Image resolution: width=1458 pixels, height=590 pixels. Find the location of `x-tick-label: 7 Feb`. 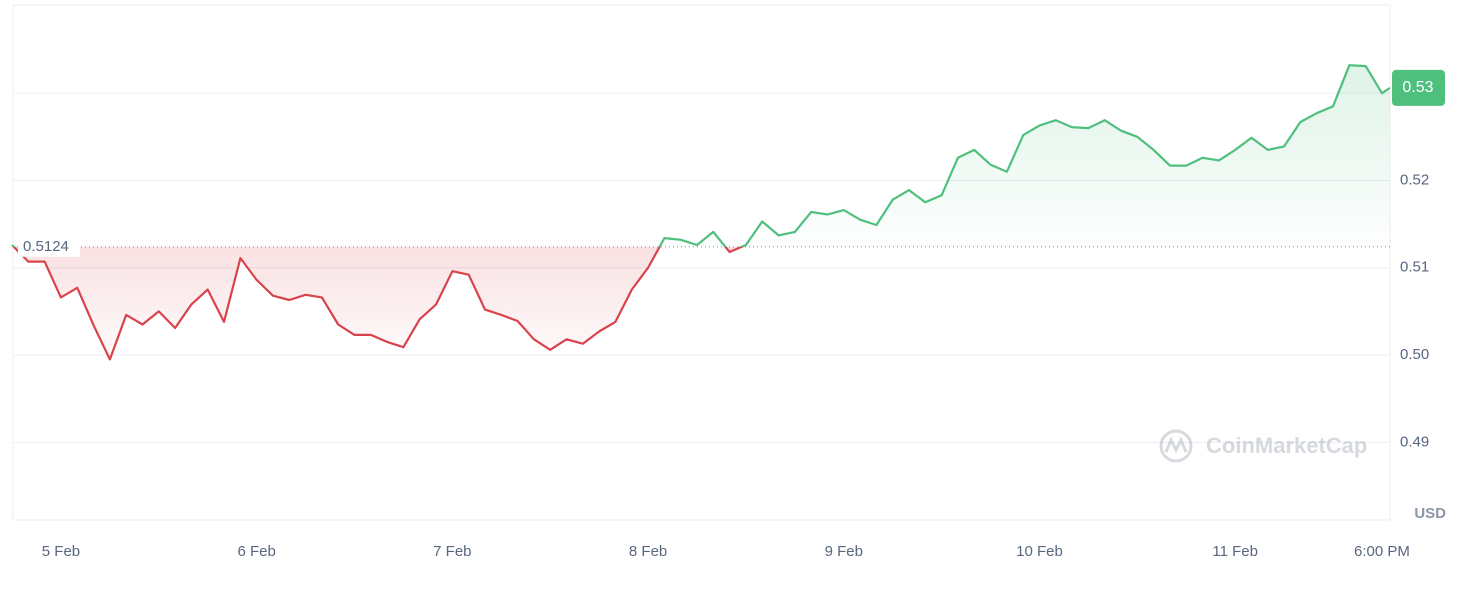

x-tick-label: 7 Feb is located at coordinates (452, 551).